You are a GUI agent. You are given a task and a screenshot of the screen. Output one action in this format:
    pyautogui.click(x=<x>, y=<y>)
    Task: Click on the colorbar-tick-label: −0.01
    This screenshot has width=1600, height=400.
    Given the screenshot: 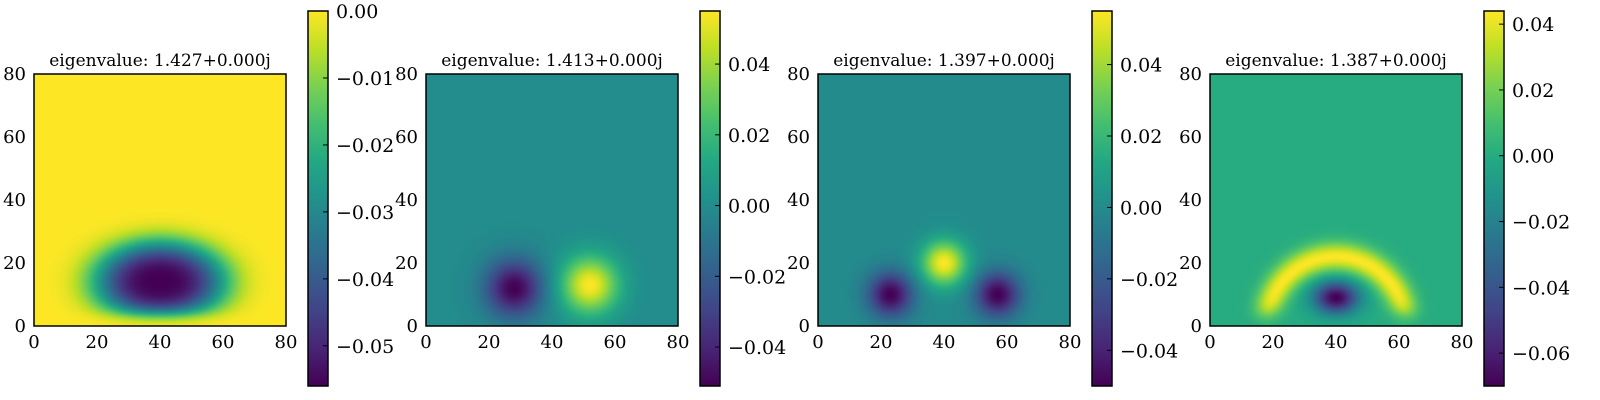 What is the action you would take?
    pyautogui.click(x=365, y=79)
    